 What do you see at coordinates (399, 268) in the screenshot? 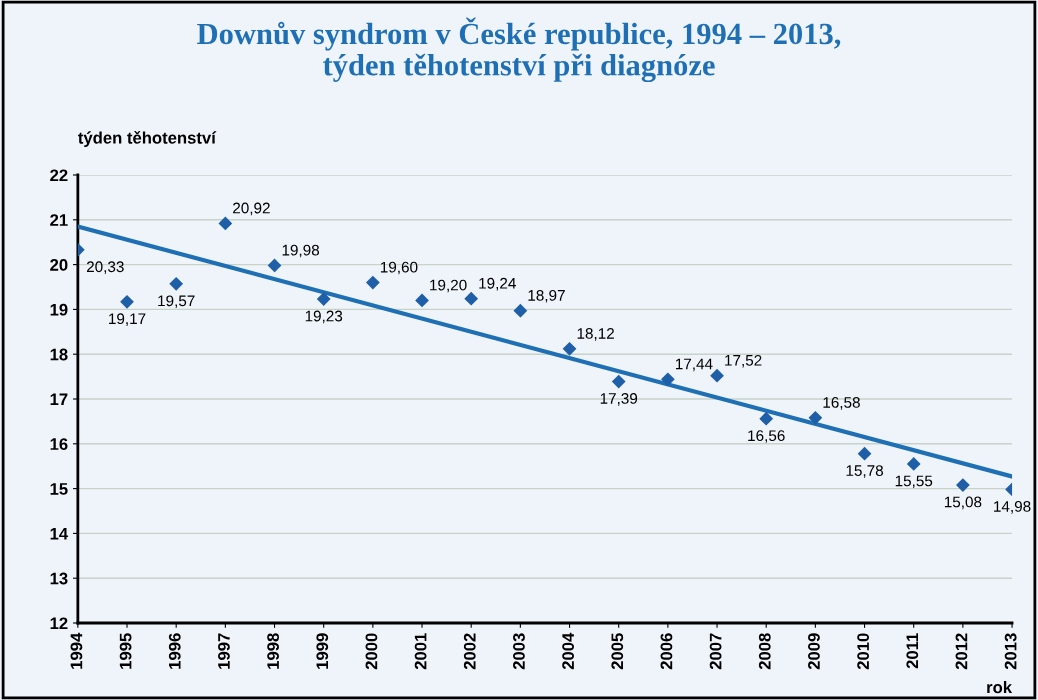
I see `data-label: 19,60` at bounding box center [399, 268].